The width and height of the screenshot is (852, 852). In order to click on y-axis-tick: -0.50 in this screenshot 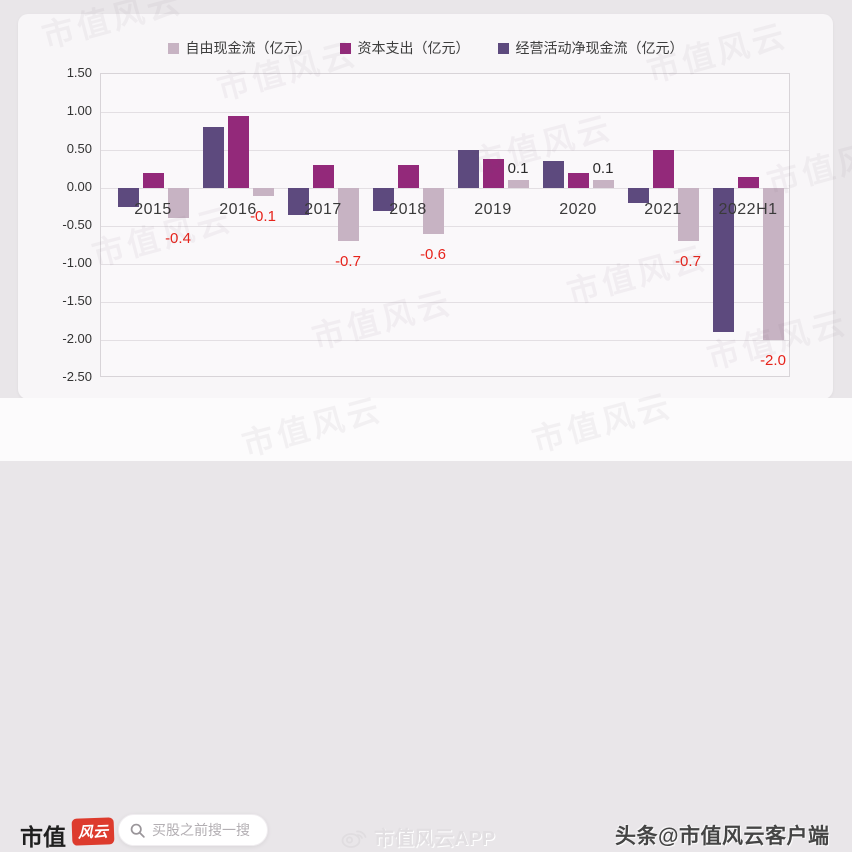, I will do `click(77, 224)`.